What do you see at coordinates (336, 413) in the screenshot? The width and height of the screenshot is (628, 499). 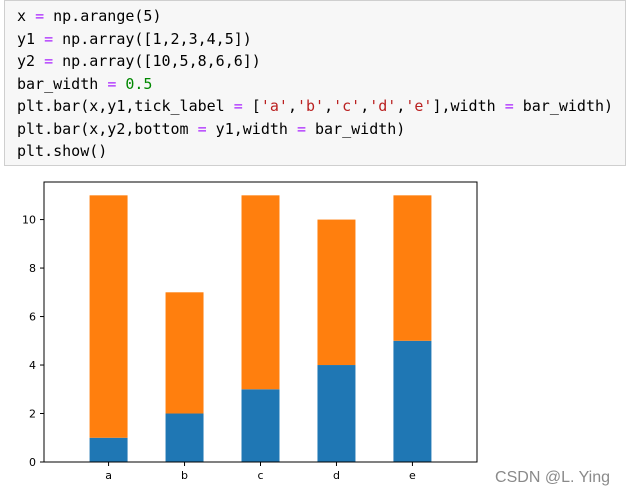 I see `bar-series-1-d` at bounding box center [336, 413].